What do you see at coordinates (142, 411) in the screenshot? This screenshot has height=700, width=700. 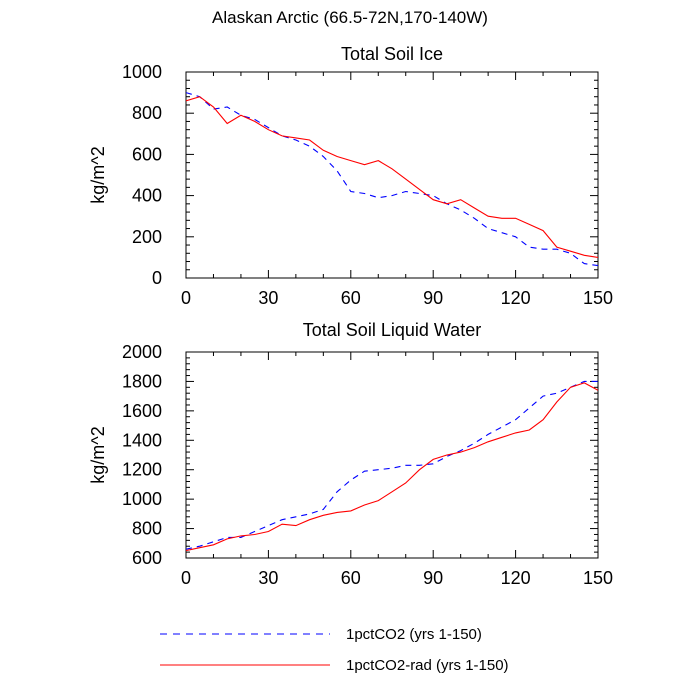 I see `y-tick-label: 1600` at bounding box center [142, 411].